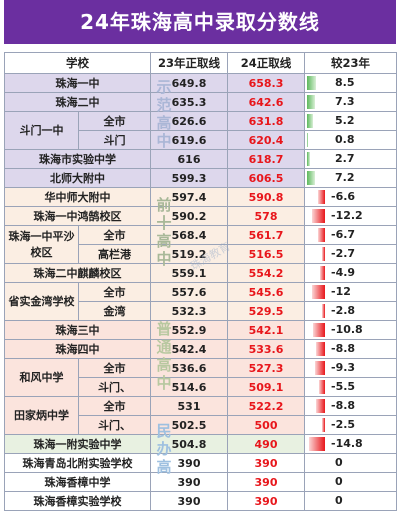  What do you see at coordinates (189, 178) in the screenshot?
I see `score-23-cell: 599.3` at bounding box center [189, 178].